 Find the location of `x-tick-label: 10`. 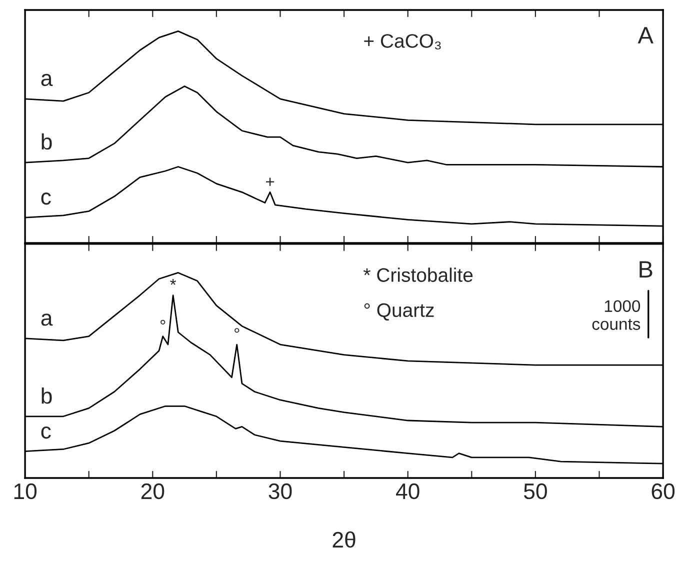

x-tick-label: 10 is located at coordinates (25, 491).